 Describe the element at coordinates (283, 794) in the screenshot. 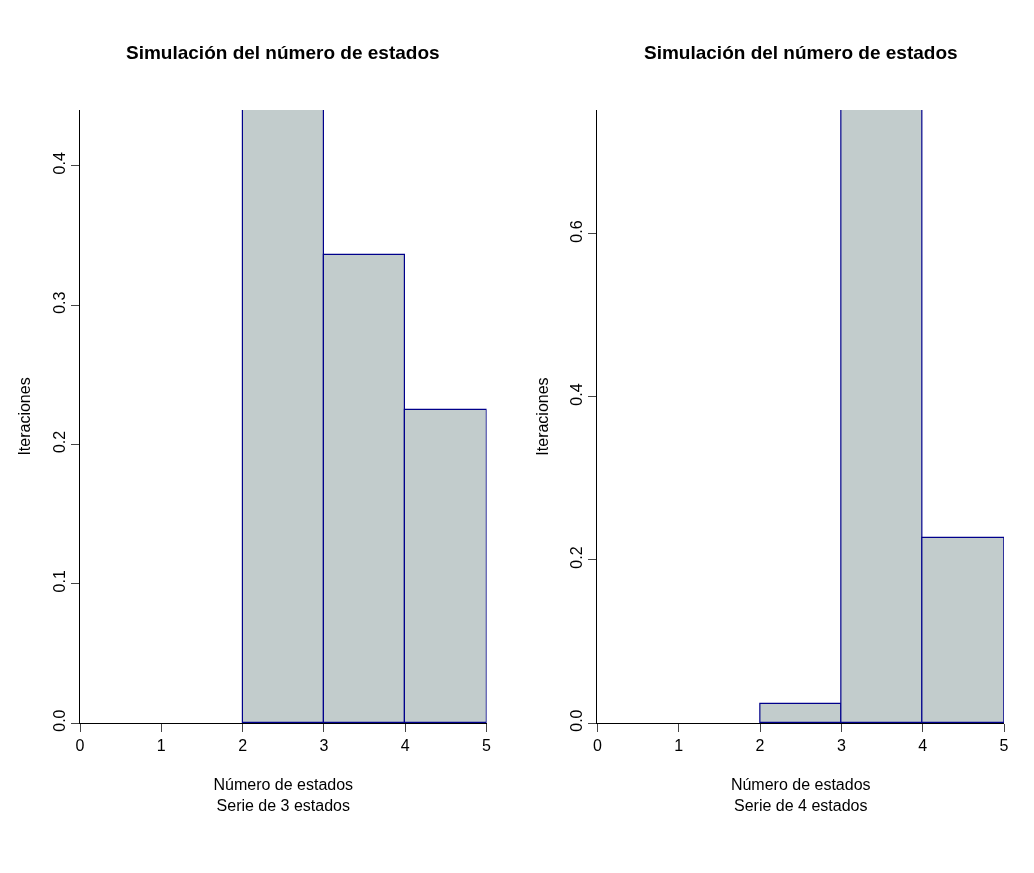

I see `x-axis-title: Número de estados Serie de 3 estados` at that location.